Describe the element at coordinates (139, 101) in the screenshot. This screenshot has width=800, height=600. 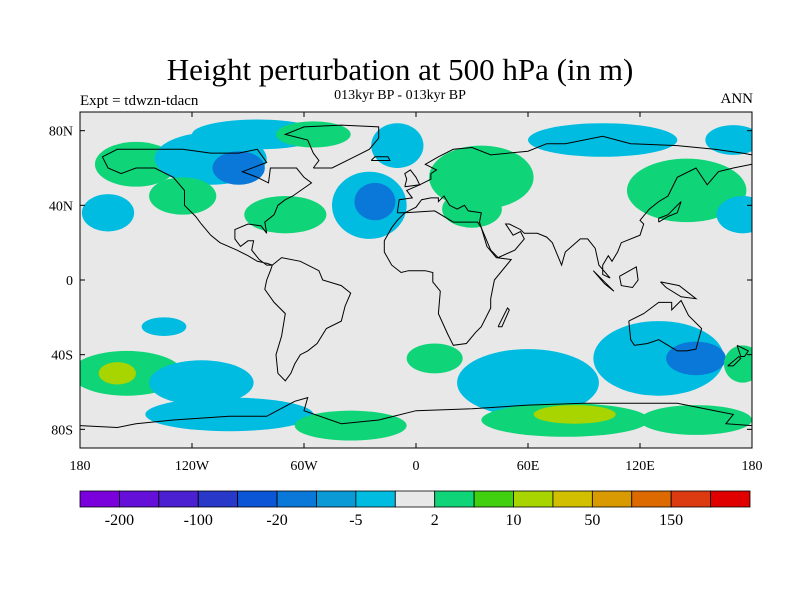
I see `experiment-label: Expt = tdwzn-tdacn` at that location.